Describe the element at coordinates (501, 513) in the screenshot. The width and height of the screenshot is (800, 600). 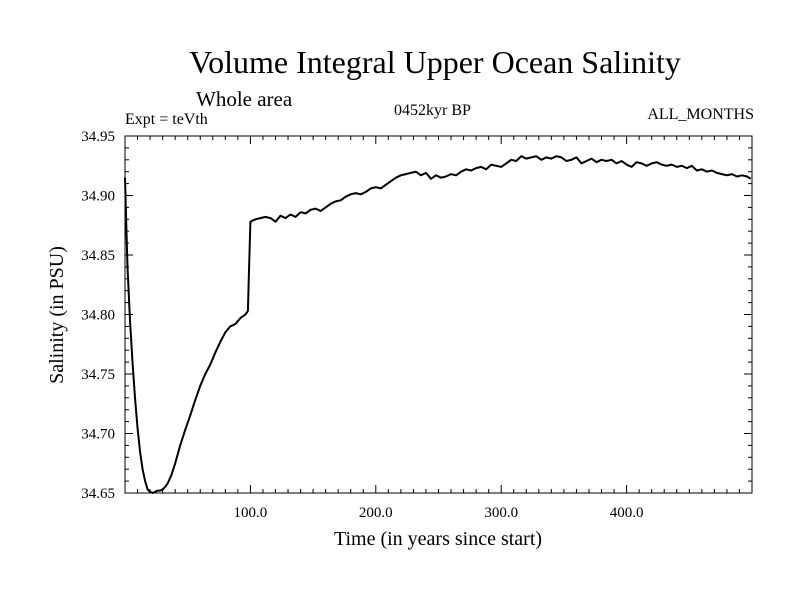
I see `x-tick-label: 300.0` at that location.